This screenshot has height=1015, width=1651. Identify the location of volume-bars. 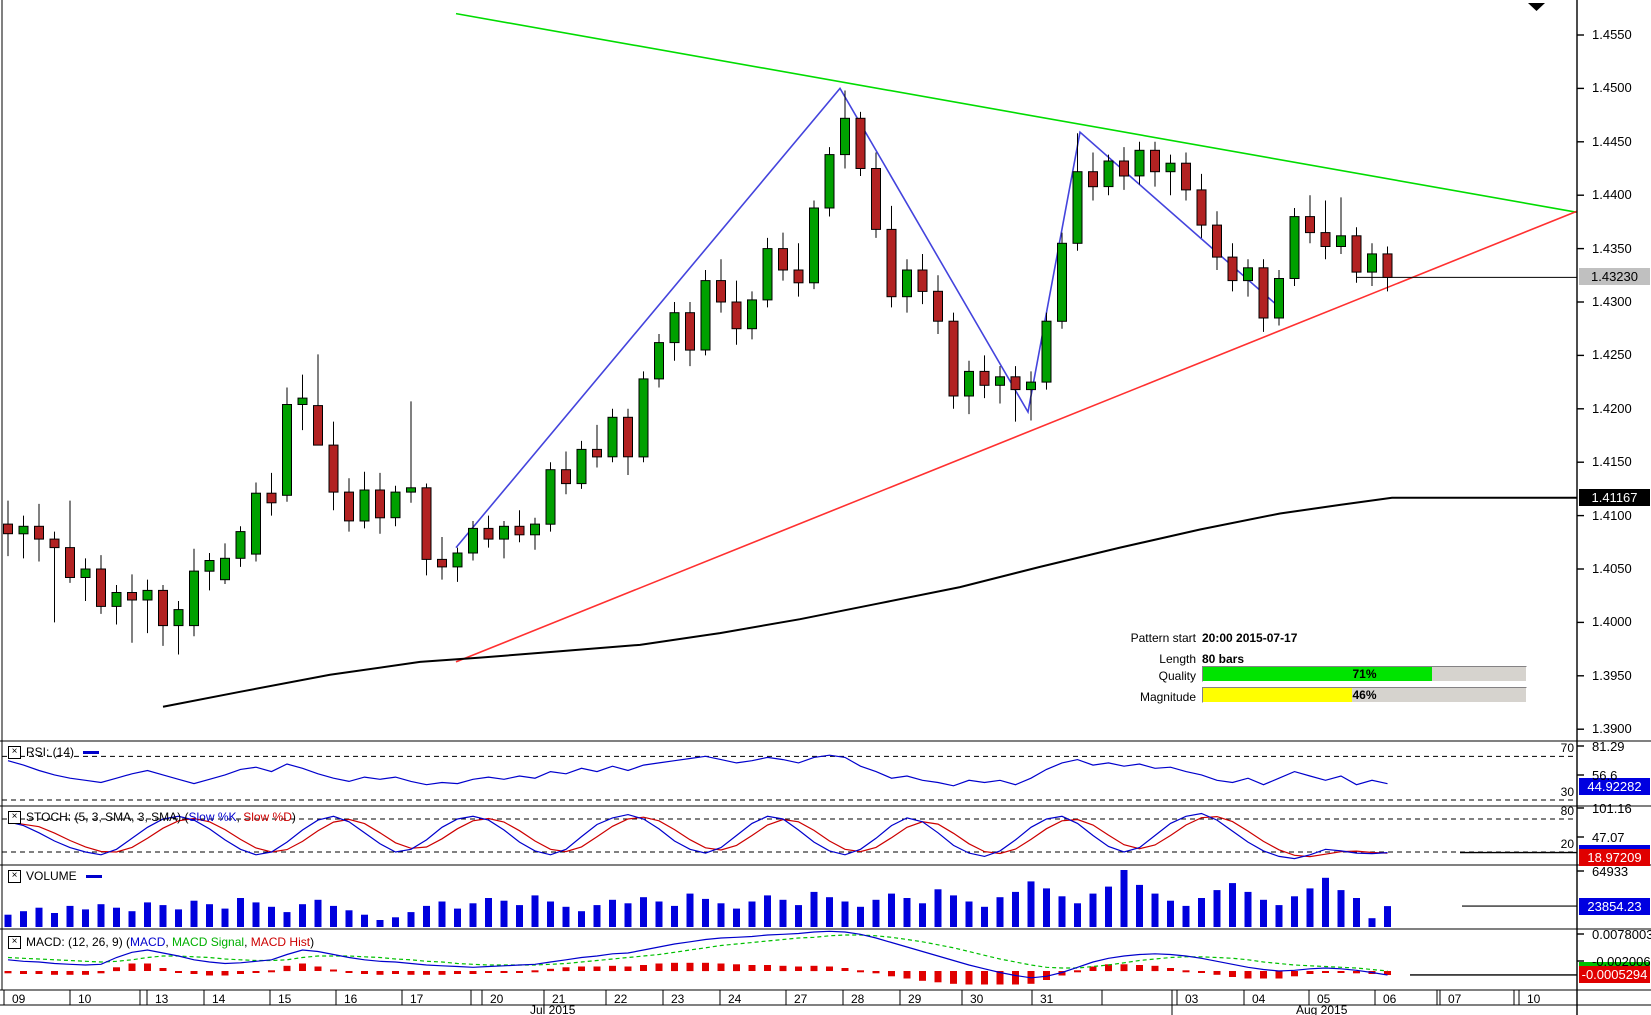
(790, 898).